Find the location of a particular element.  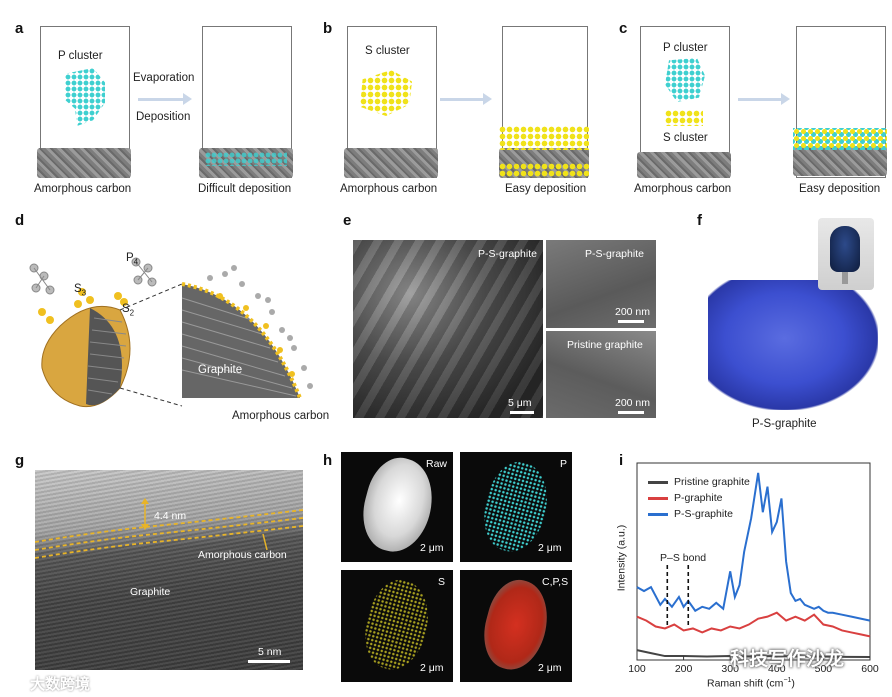

legend-pristine: Pristine graphite is located at coordinates (712, 482).